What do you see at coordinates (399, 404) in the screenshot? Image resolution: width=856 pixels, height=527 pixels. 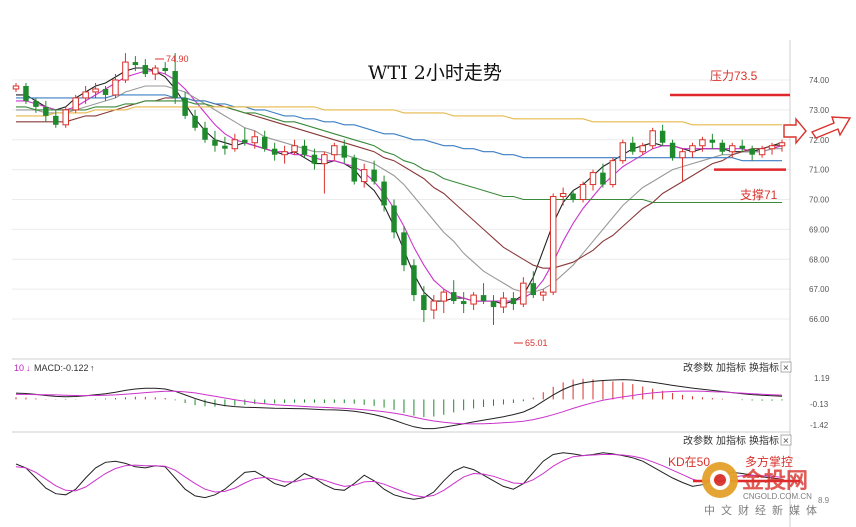 I see `macd-lines` at bounding box center [399, 404].